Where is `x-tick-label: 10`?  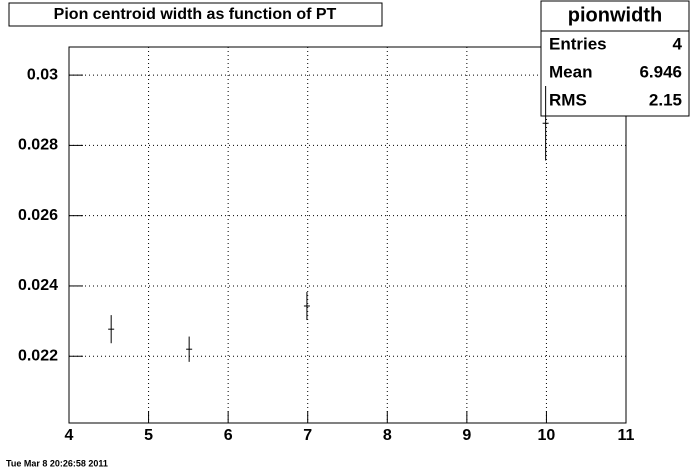
x-tick-label: 10 is located at coordinates (547, 435).